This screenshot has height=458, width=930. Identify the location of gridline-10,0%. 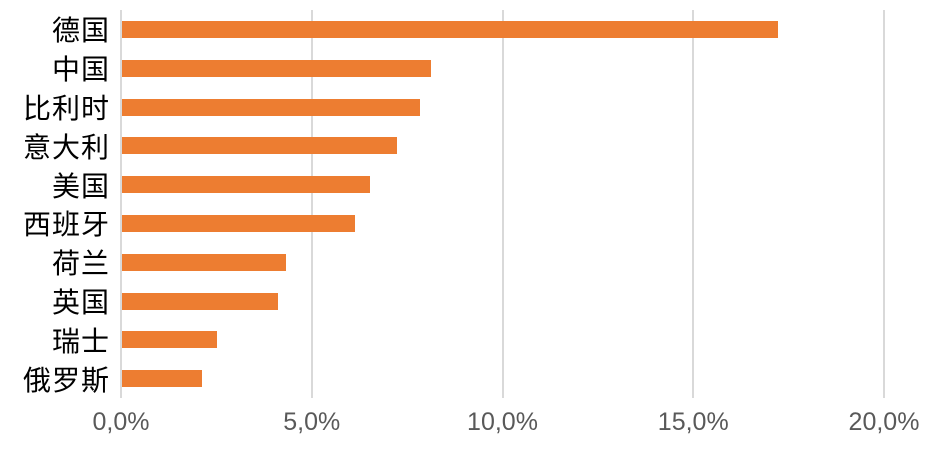
(502, 204).